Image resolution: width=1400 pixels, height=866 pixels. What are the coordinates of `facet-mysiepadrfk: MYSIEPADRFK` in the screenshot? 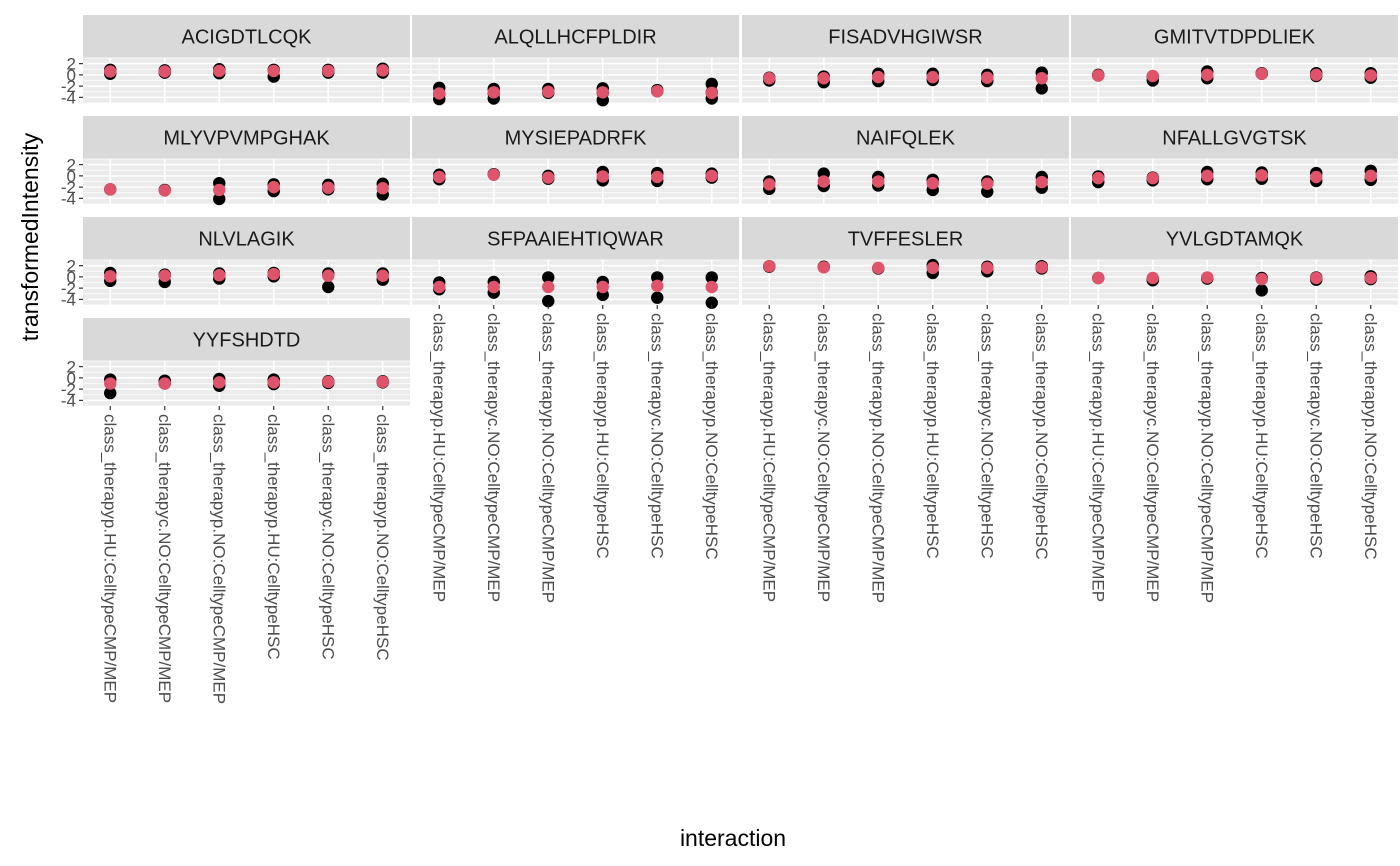 It's located at (575, 160).